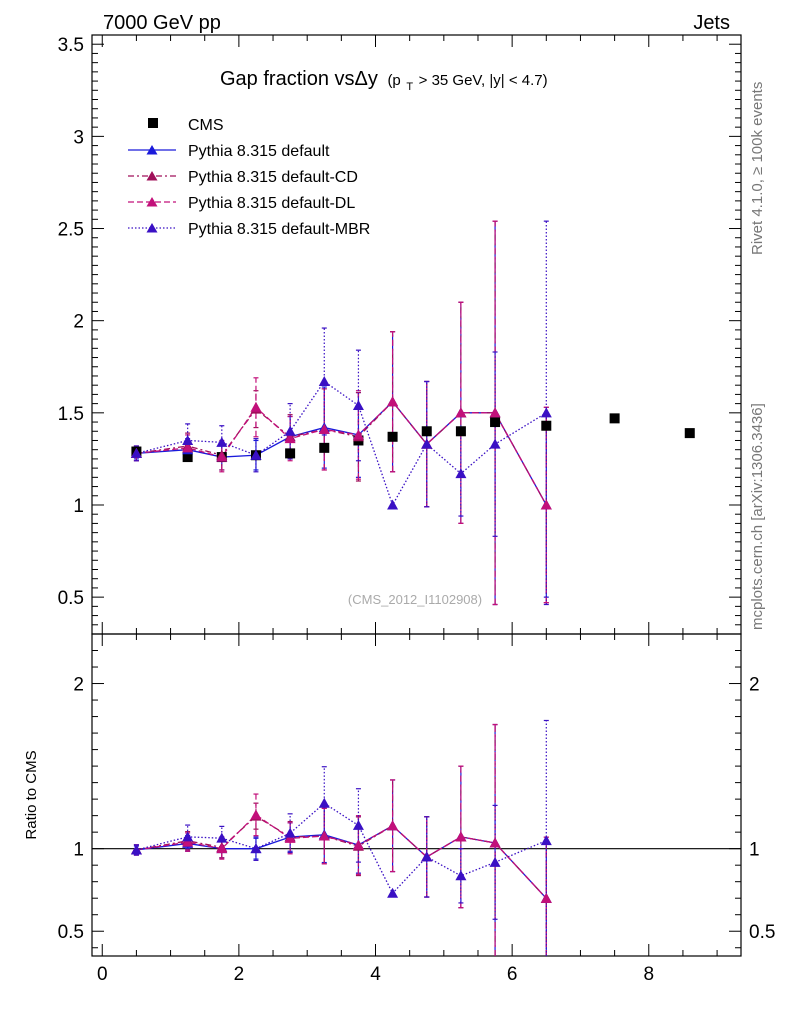 This screenshot has width=786, height=1024. I want to click on x-tick-label: 0, so click(102, 974).